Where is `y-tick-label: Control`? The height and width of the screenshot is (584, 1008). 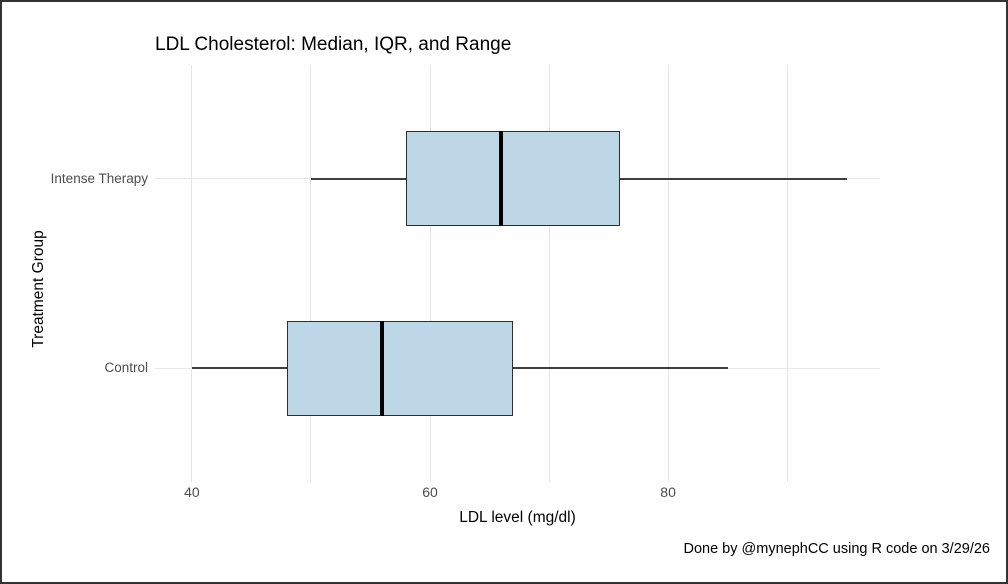 y-tick-label: Control is located at coordinates (126, 368).